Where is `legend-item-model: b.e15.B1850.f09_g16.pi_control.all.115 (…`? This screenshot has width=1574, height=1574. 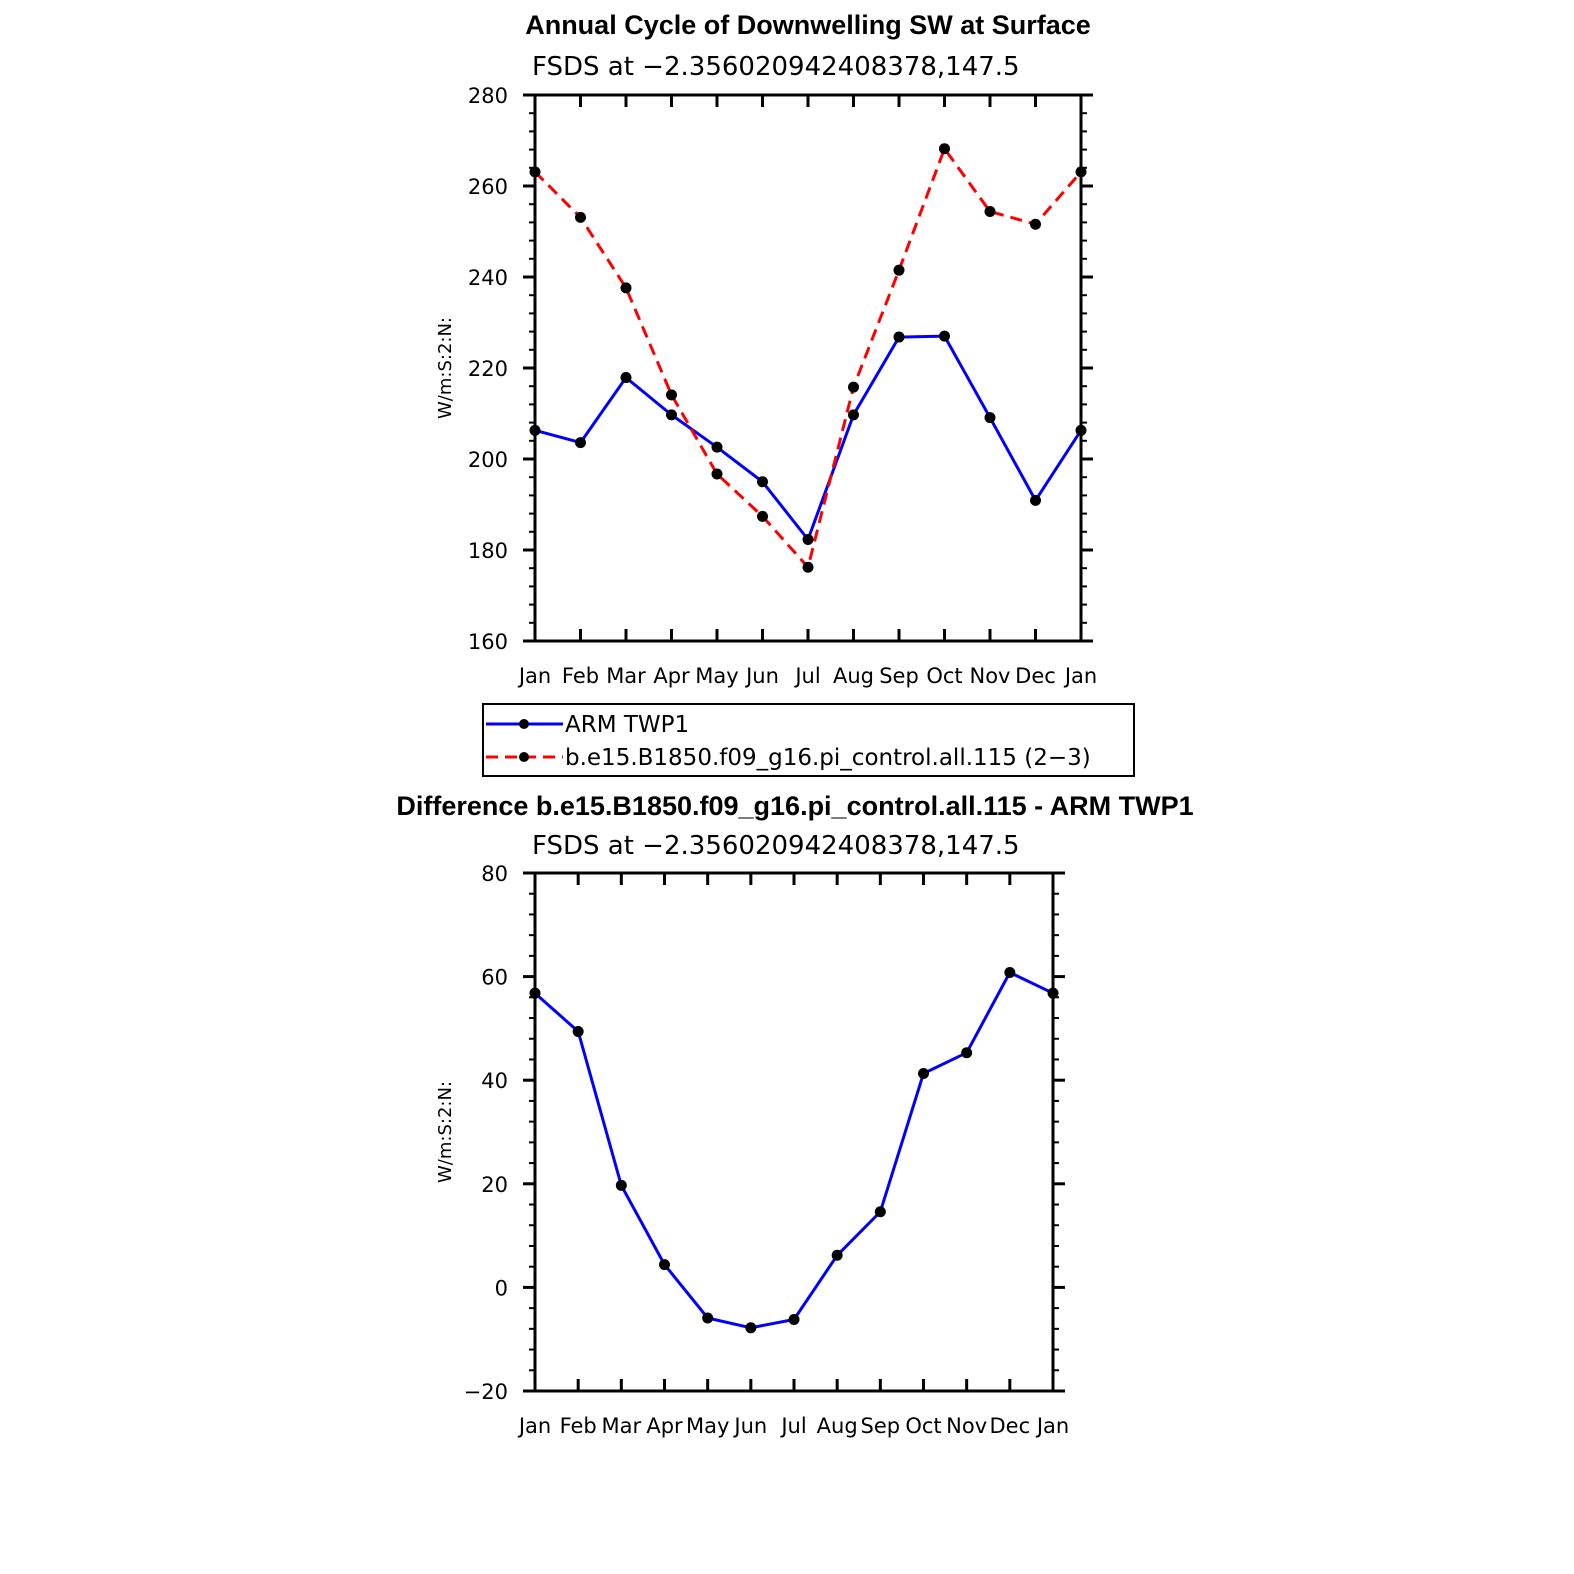 legend-item-model: b.e15.B1850.f09_g16.pi_control.all.115 (… is located at coordinates (788, 758).